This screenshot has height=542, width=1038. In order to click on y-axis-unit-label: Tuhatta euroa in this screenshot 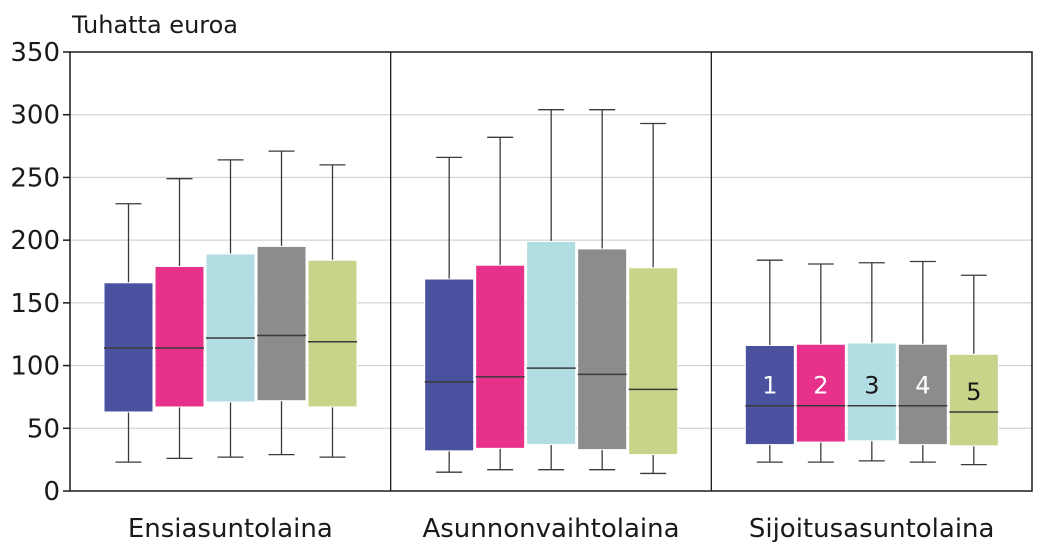, I will do `click(154, 25)`.